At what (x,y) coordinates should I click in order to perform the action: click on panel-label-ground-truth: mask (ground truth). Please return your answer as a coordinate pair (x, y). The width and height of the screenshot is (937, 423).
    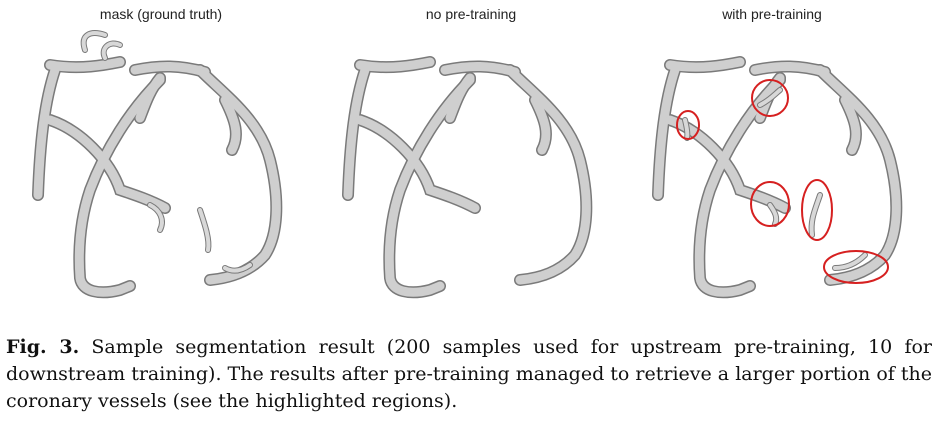
    Looking at the image, I should click on (161, 14).